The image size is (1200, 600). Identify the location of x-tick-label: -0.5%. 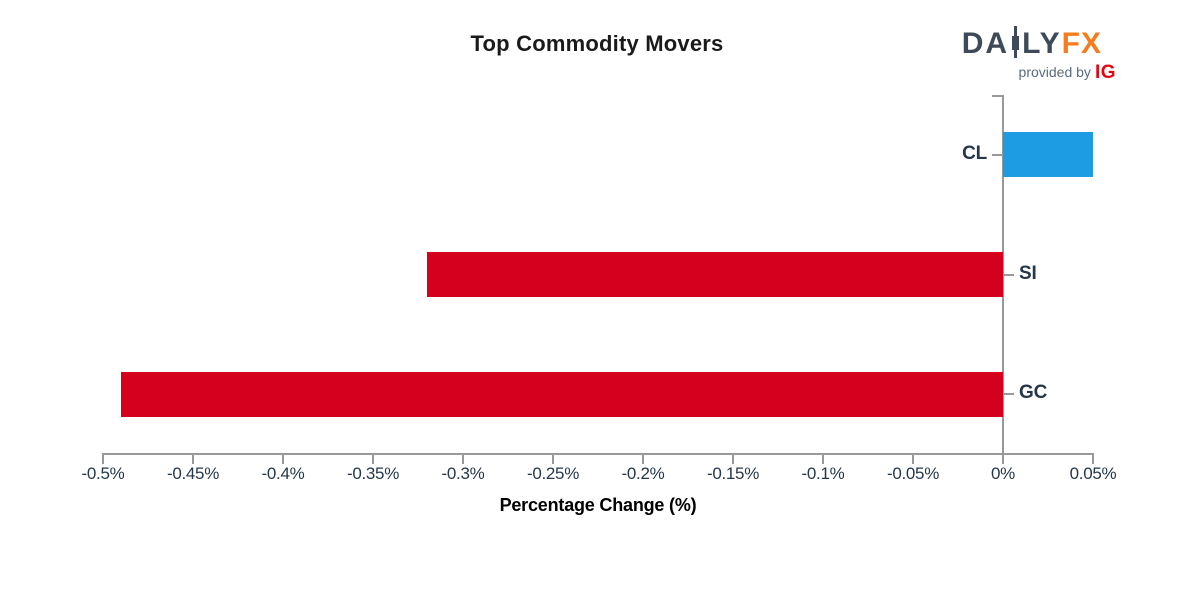
(103, 473).